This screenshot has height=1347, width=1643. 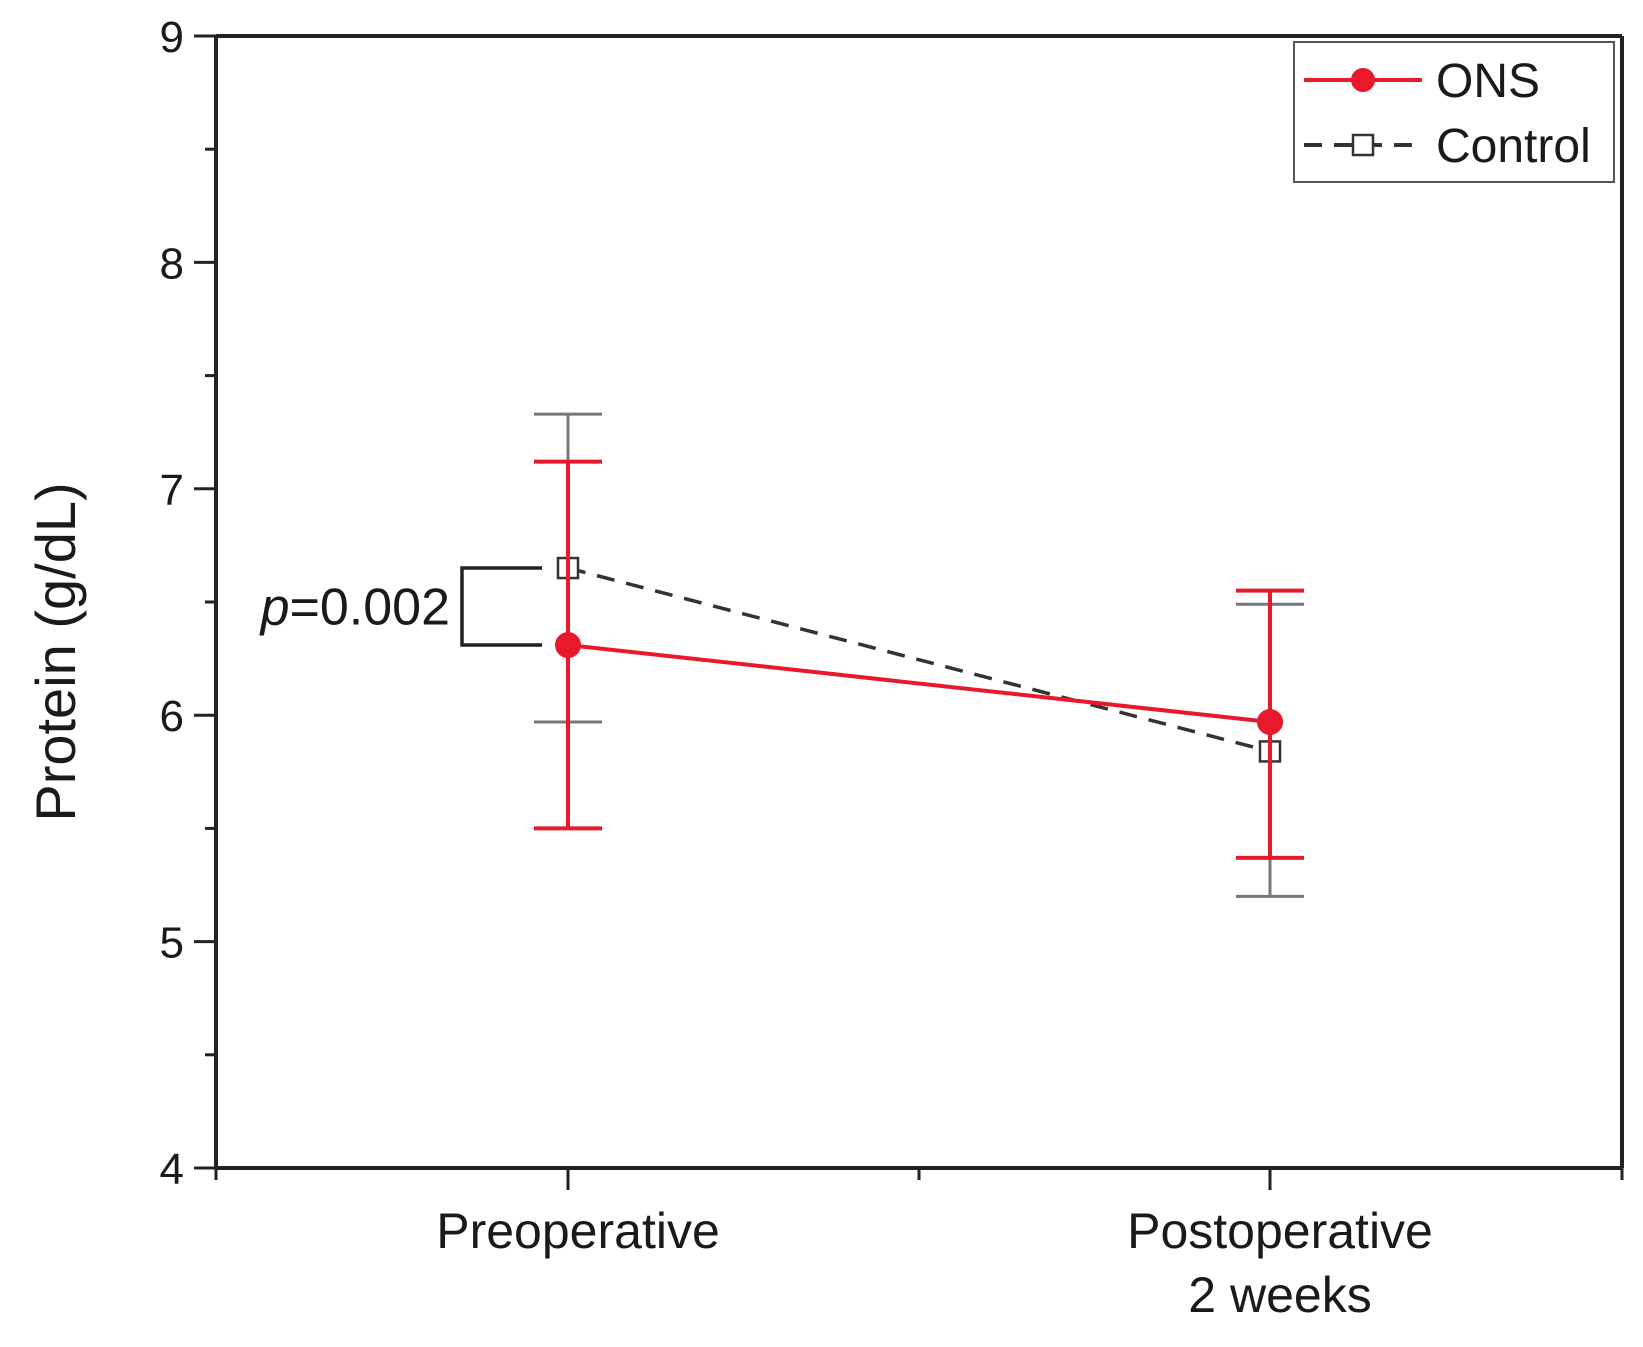 I want to click on x-tick-label-line: Preoperative, so click(x=578, y=1231).